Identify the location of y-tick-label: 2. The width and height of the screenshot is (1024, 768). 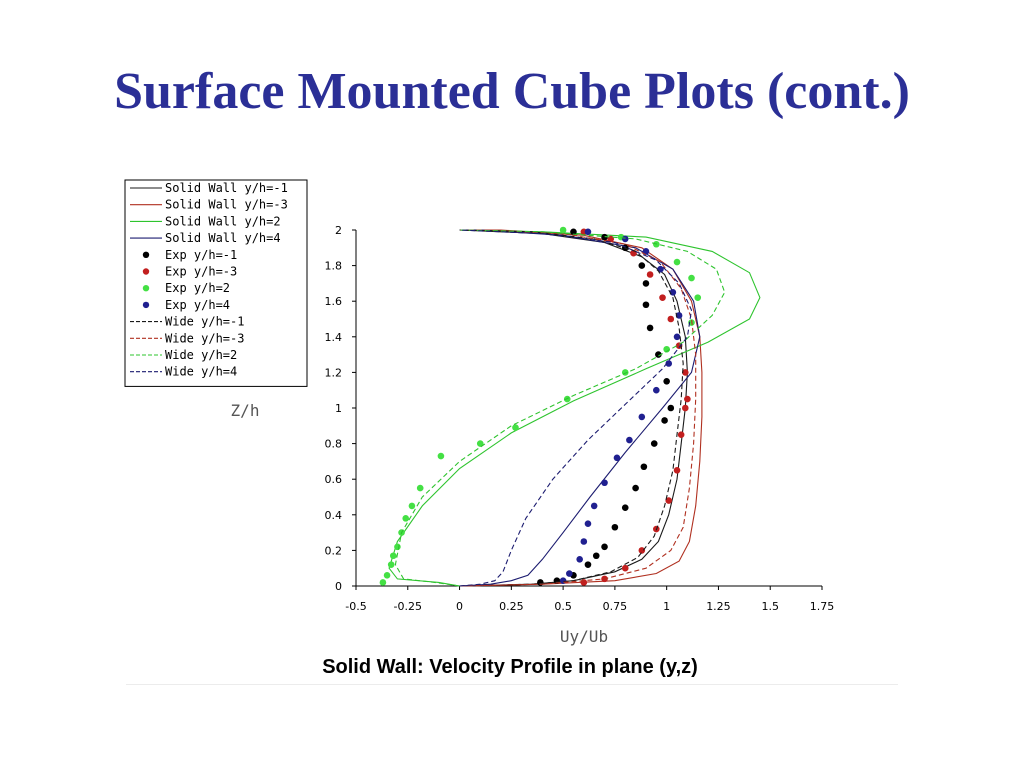
(338, 230).